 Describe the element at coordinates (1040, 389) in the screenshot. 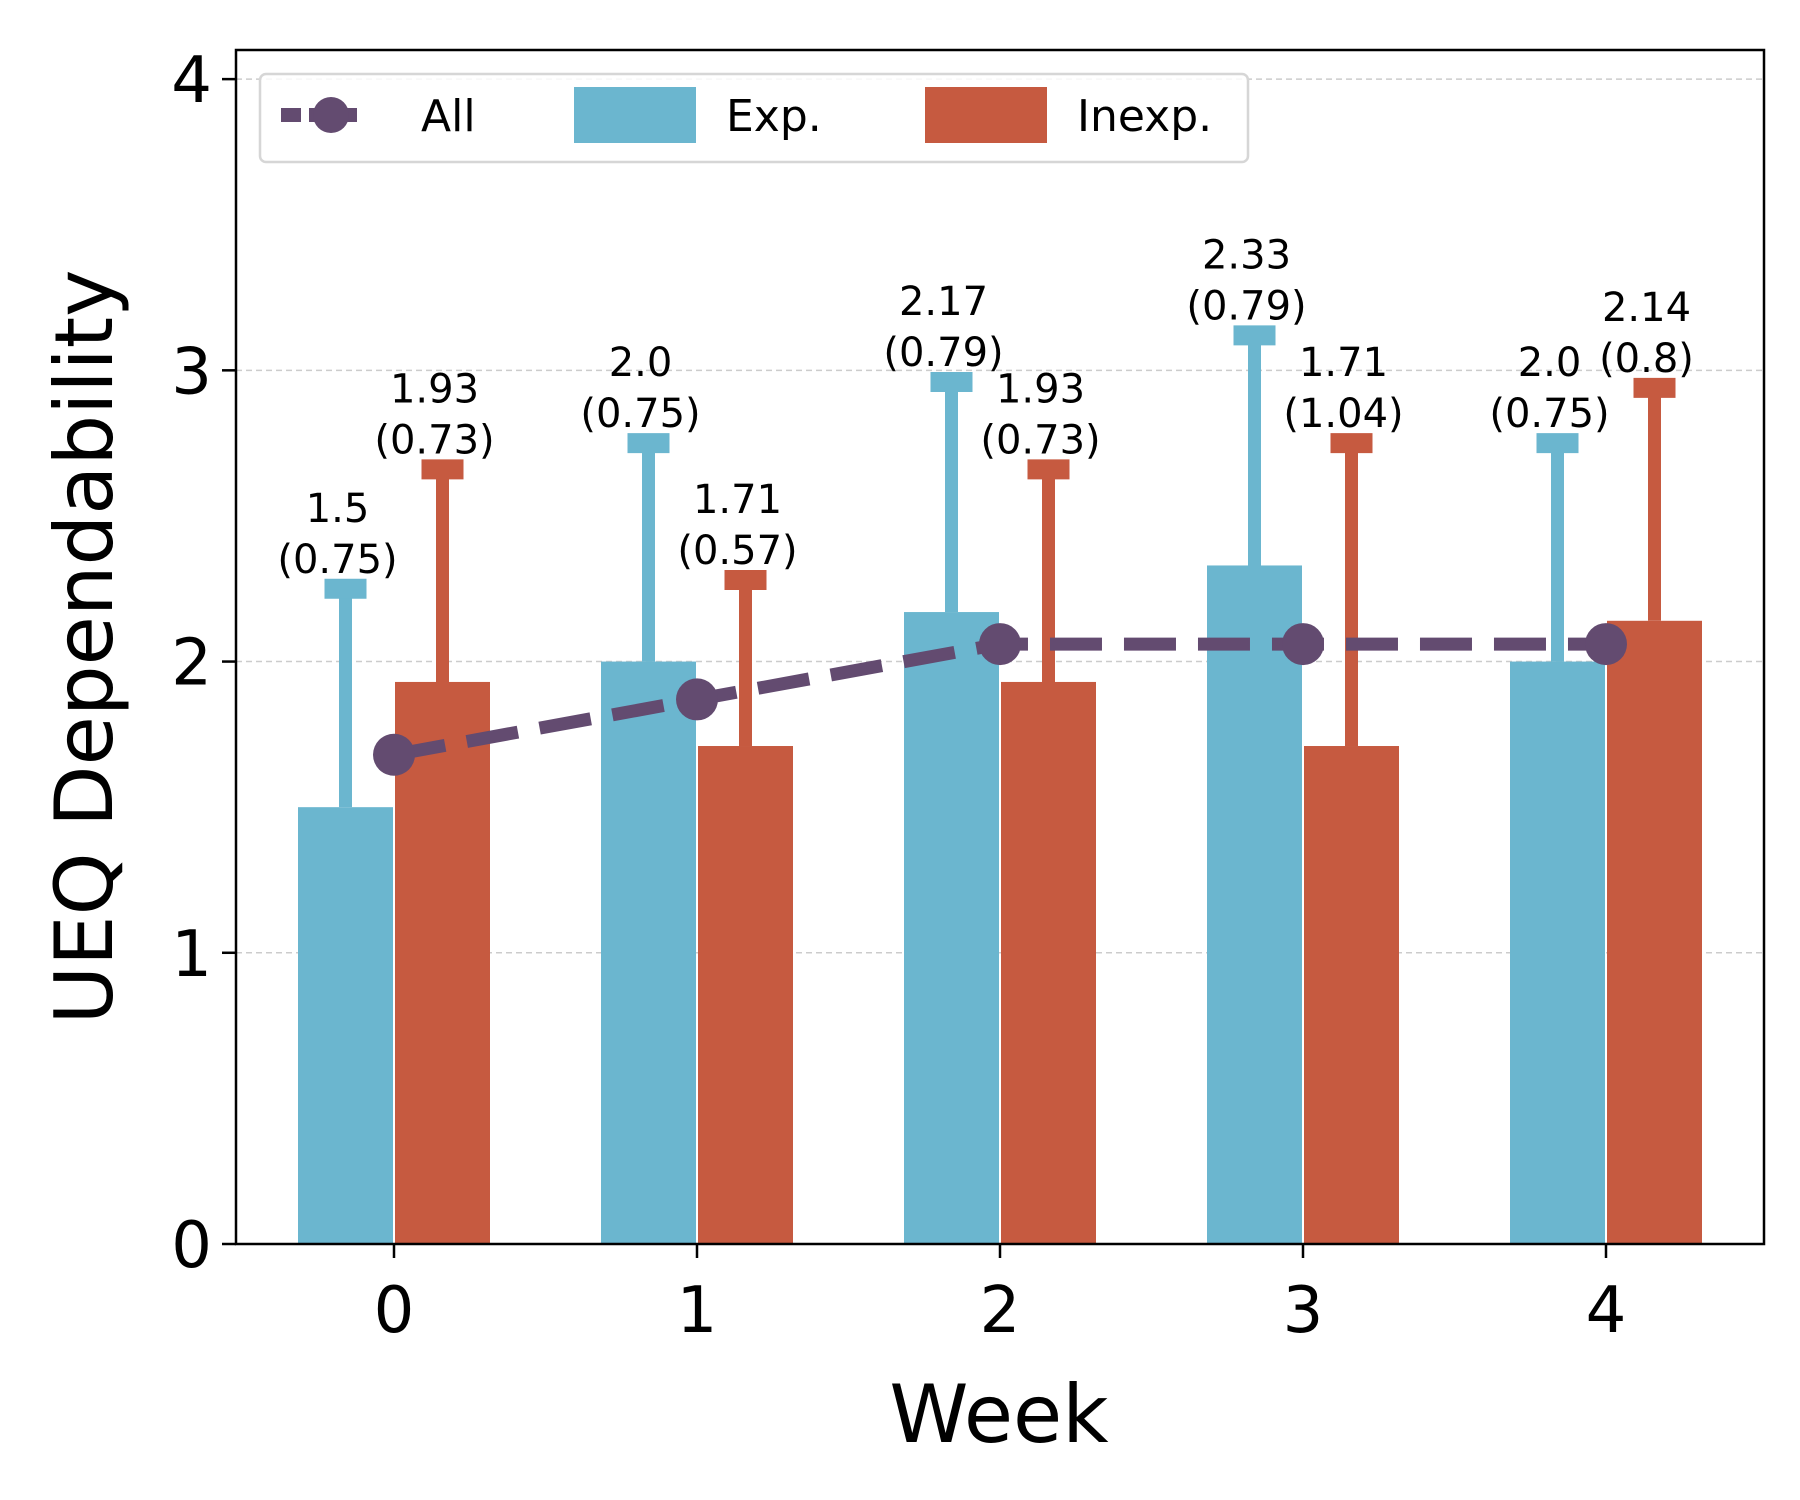

I see `data-label-inexp-value-week-2: 1.93` at that location.